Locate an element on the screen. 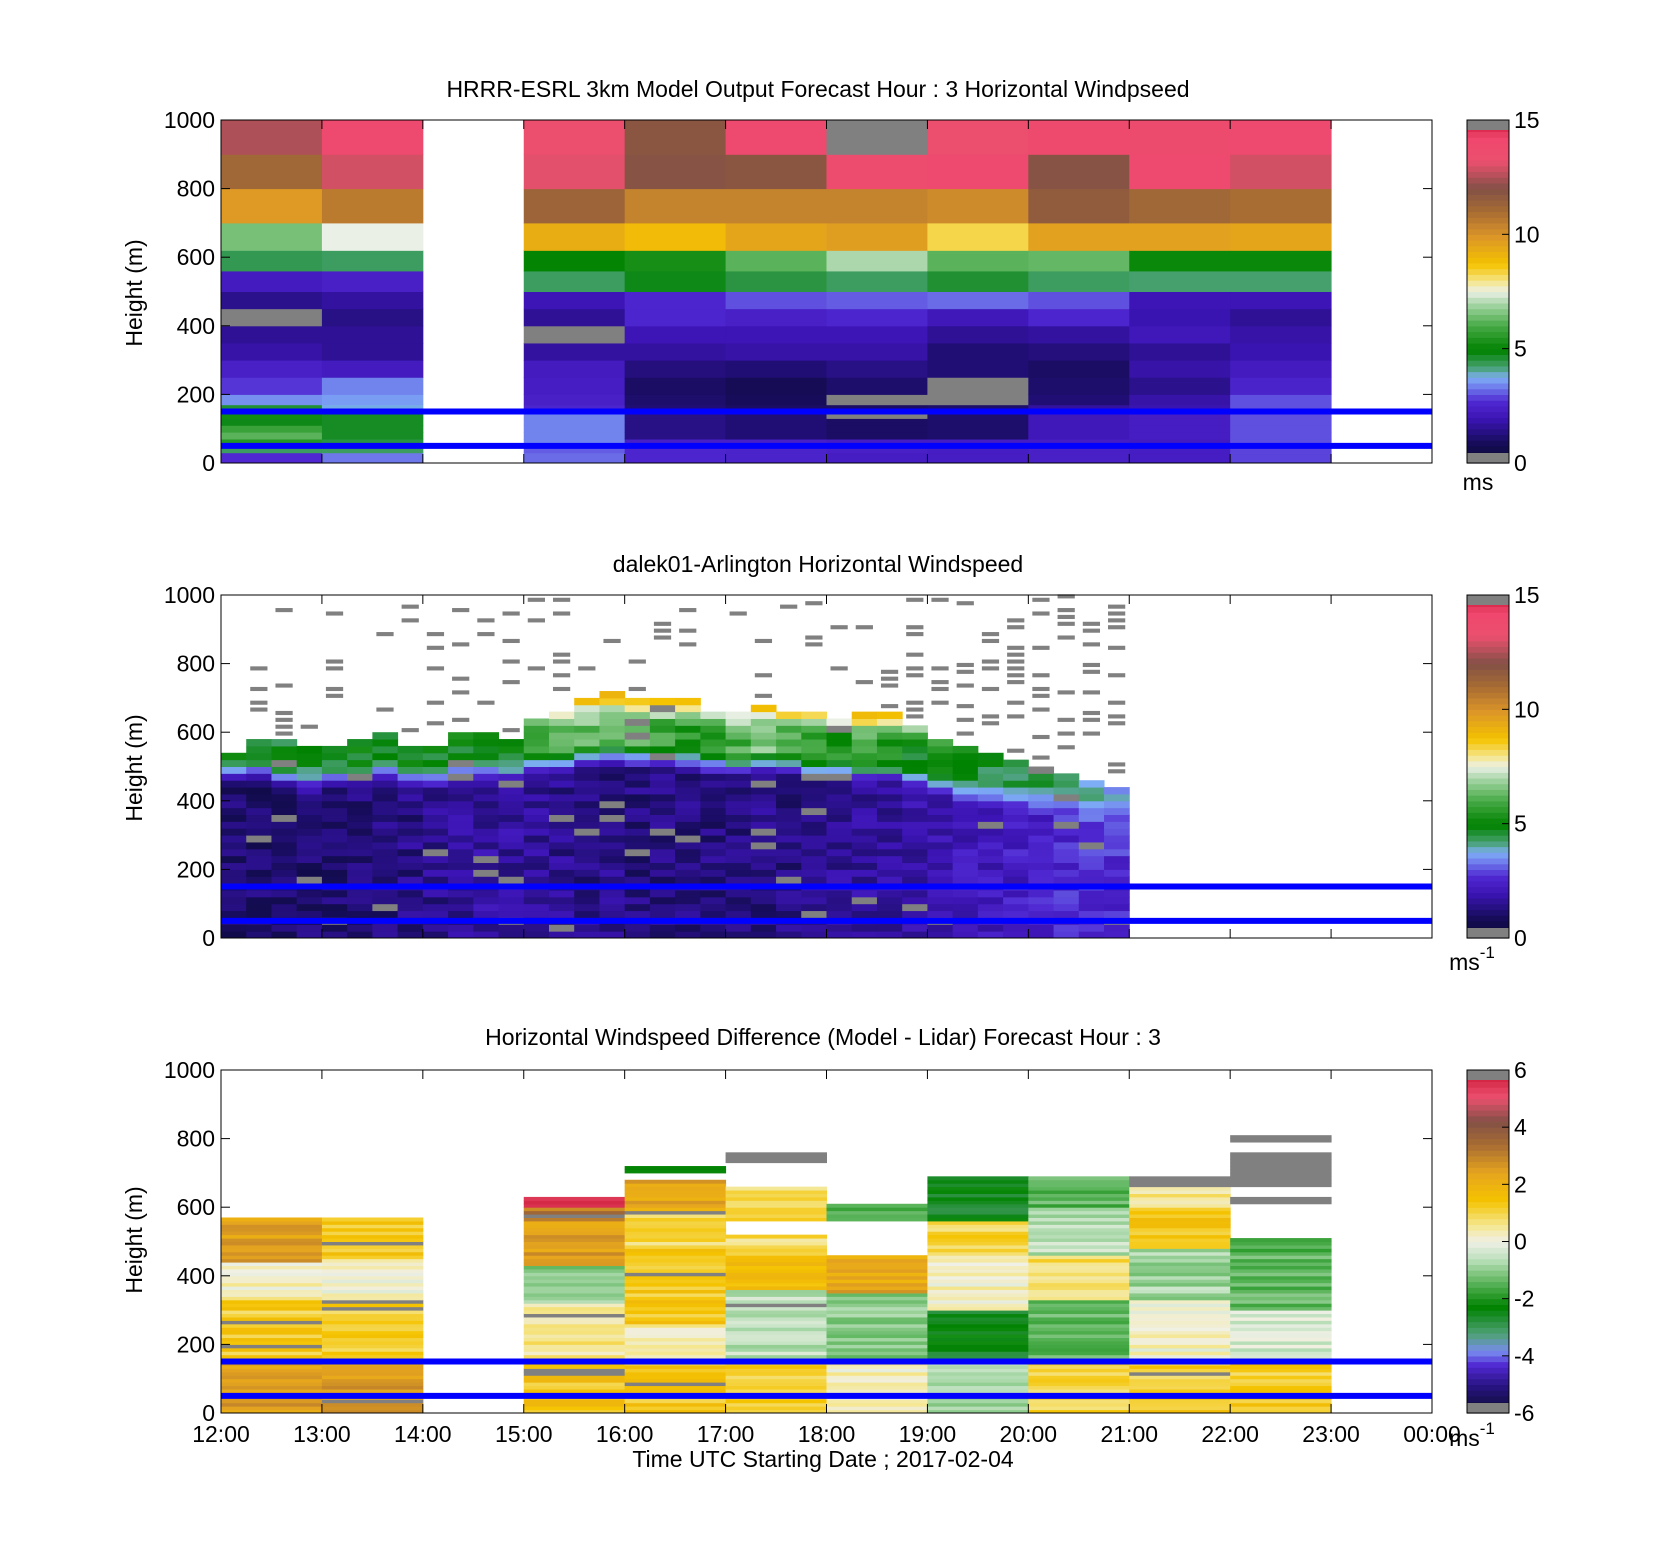  colorbar-tick-label: 0 is located at coordinates (1520, 463).